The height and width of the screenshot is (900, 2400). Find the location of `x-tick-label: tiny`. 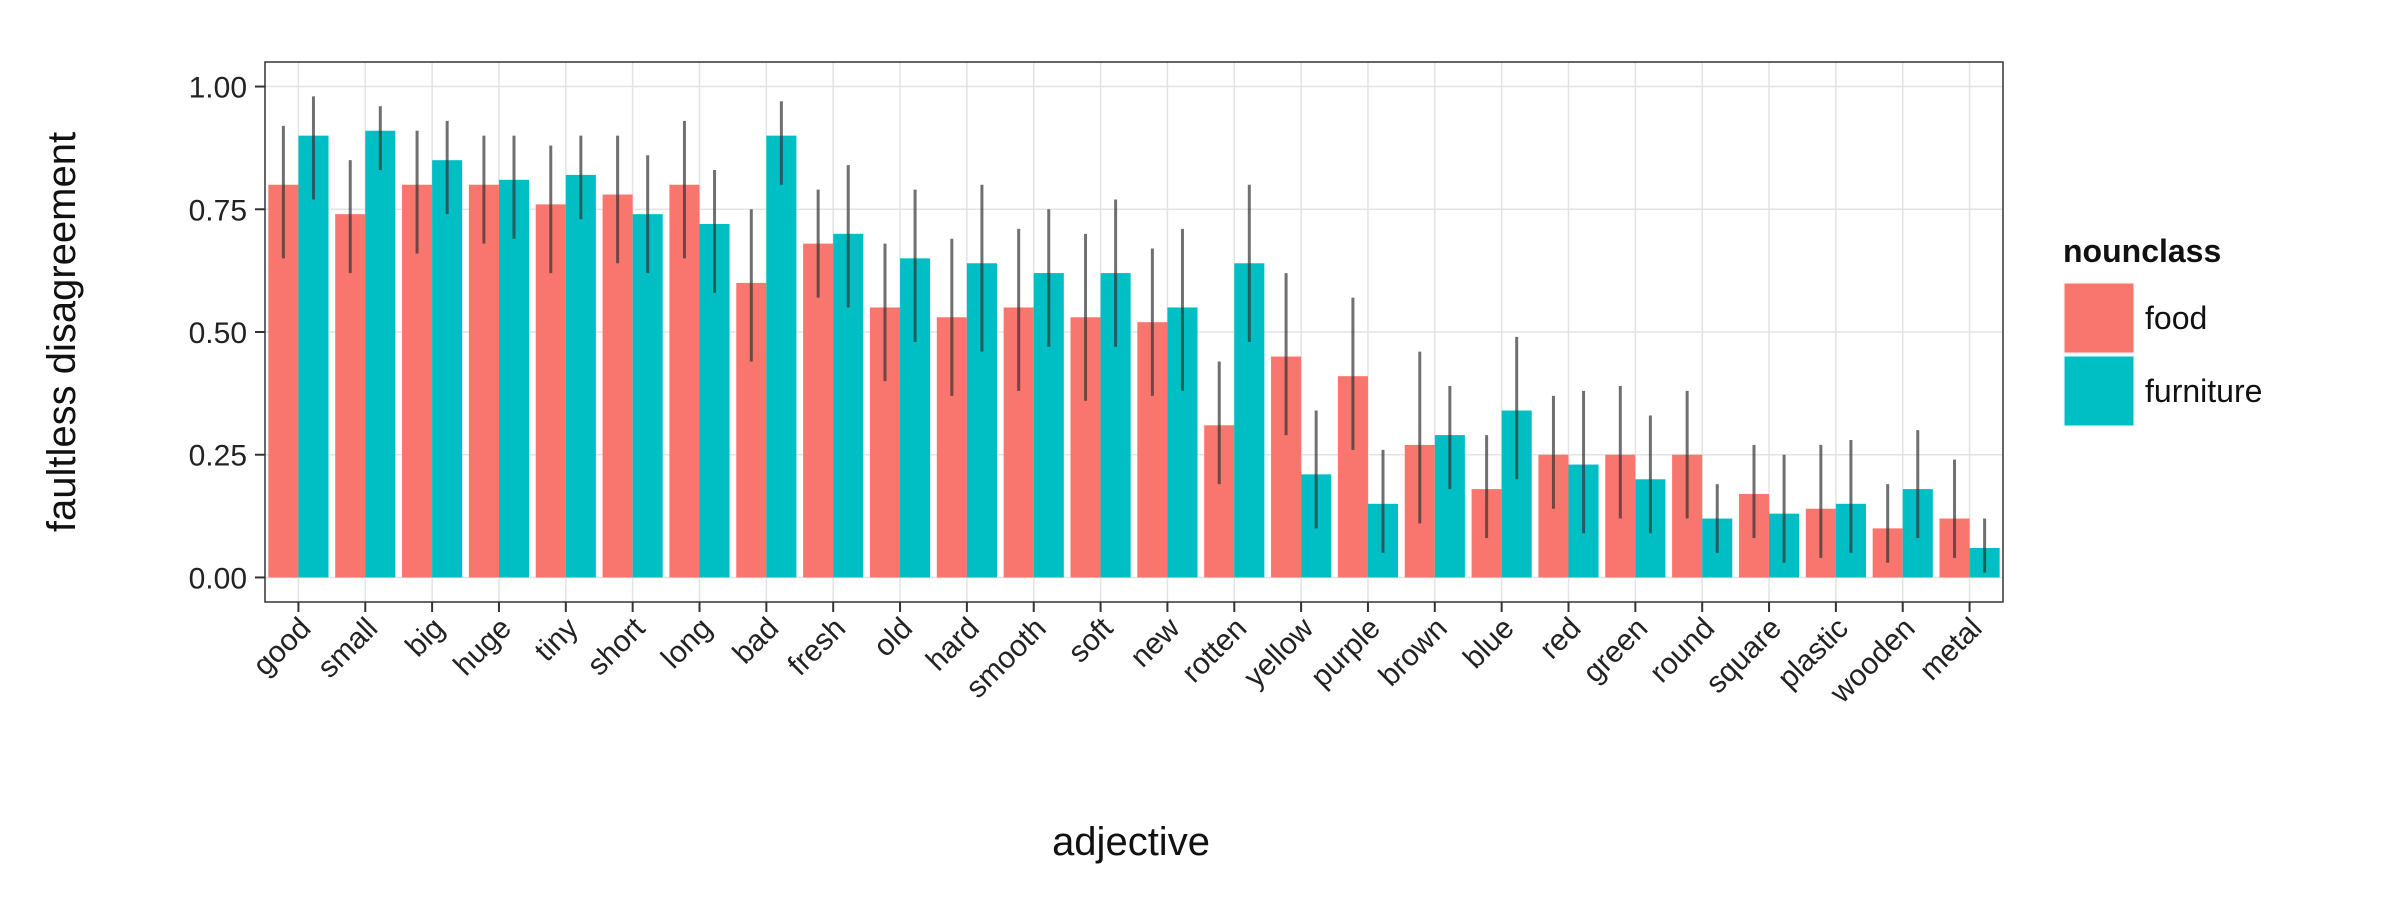

x-tick-label: tiny is located at coordinates (556, 640).